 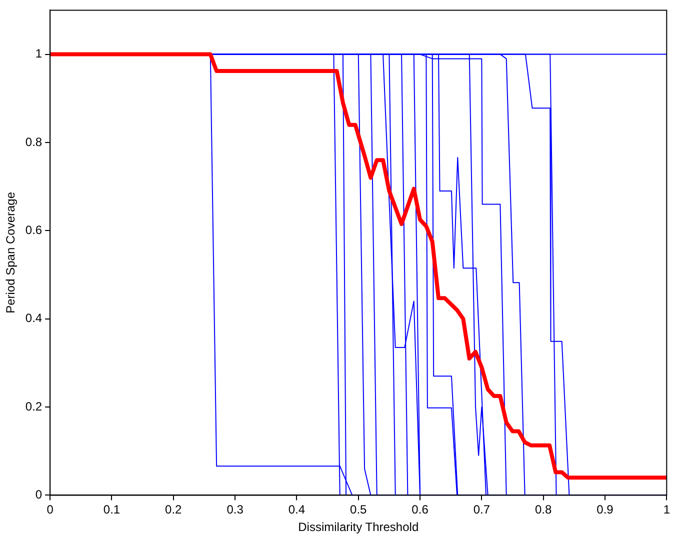 I want to click on y-tick-label: 0.2, so click(x=33, y=406).